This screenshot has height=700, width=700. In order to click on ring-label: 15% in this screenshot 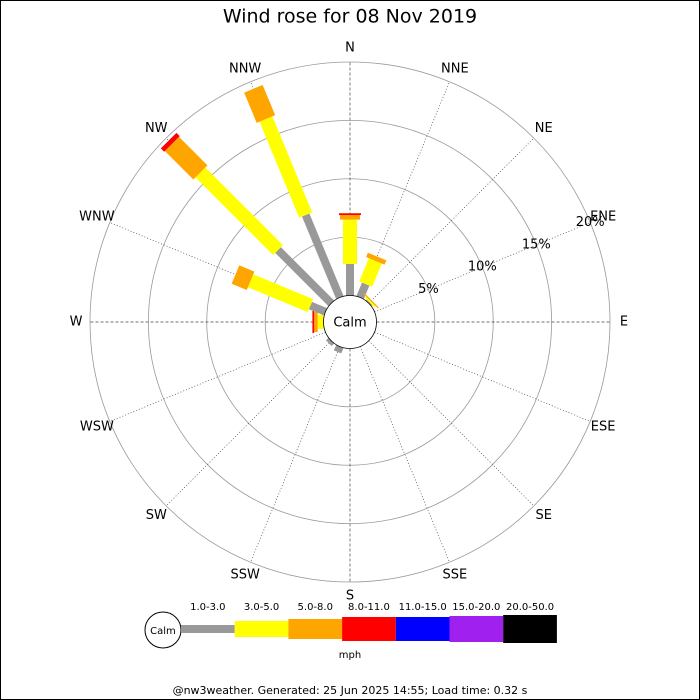, I will do `click(536, 244)`.